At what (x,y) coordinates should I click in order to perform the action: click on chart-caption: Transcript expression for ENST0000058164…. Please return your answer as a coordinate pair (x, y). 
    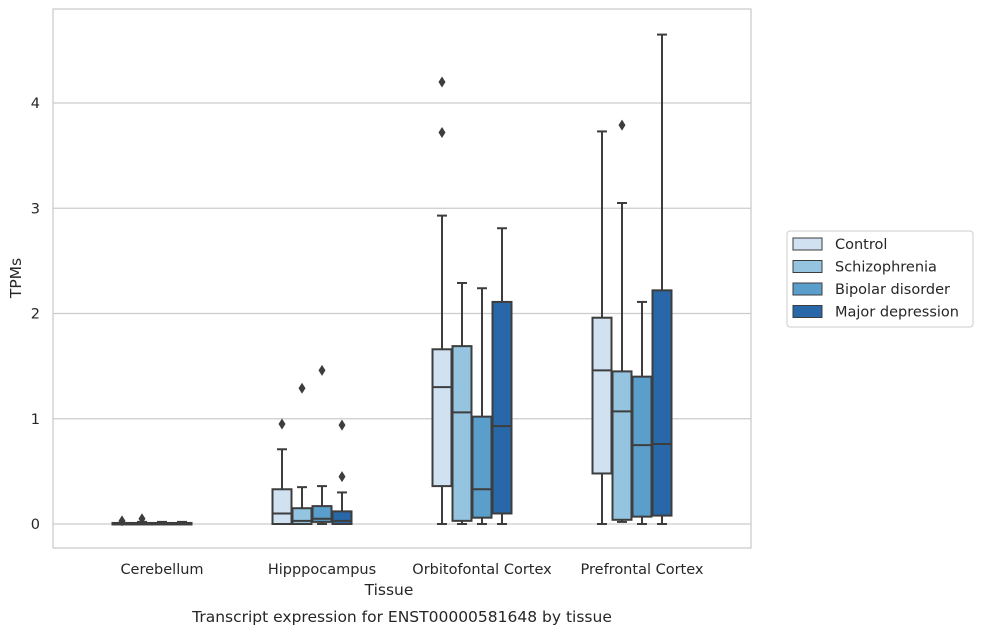
    Looking at the image, I should click on (401, 617).